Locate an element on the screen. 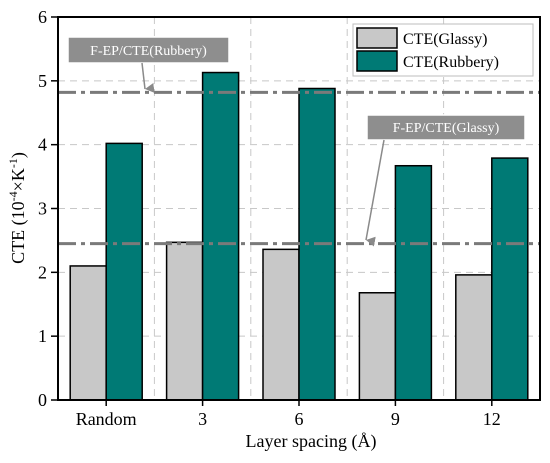 The height and width of the screenshot is (463, 550). legend-swatch-glassy is located at coordinates (377, 38).